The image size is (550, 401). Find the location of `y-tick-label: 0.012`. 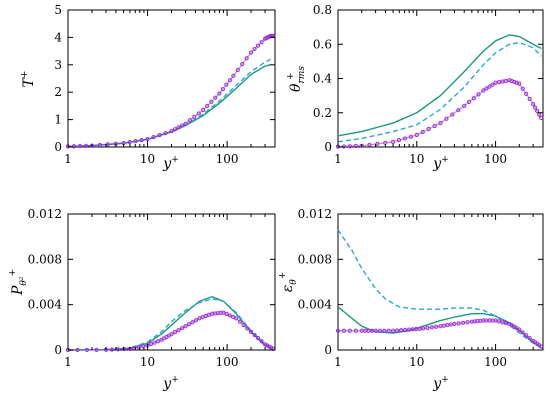

y-tick-label: 0.012 is located at coordinates (45, 214).